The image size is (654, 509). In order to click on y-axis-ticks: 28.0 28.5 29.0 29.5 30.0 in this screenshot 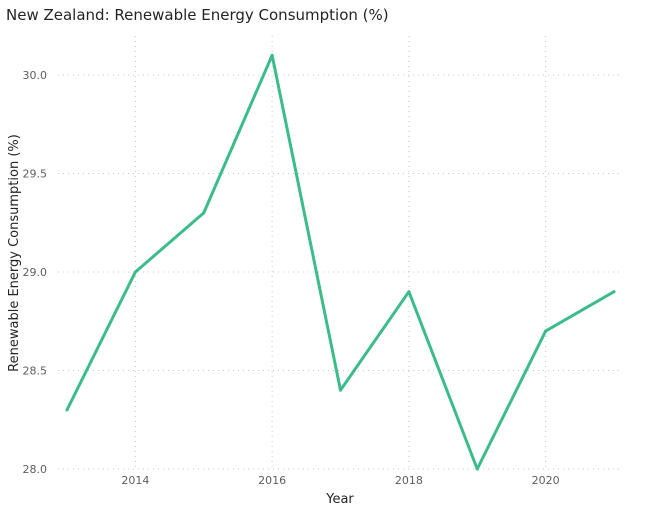, I will do `click(35, 272)`.